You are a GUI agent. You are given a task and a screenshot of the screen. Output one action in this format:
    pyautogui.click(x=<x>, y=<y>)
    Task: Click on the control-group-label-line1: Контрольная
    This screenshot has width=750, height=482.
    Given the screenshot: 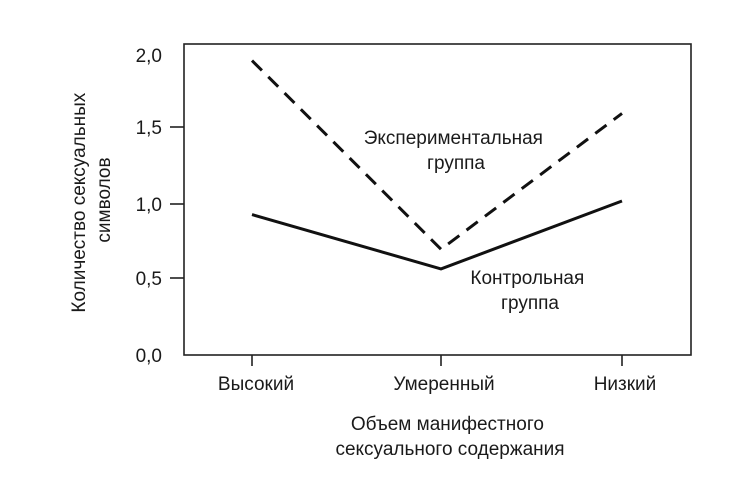 What is the action you would take?
    pyautogui.click(x=527, y=278)
    